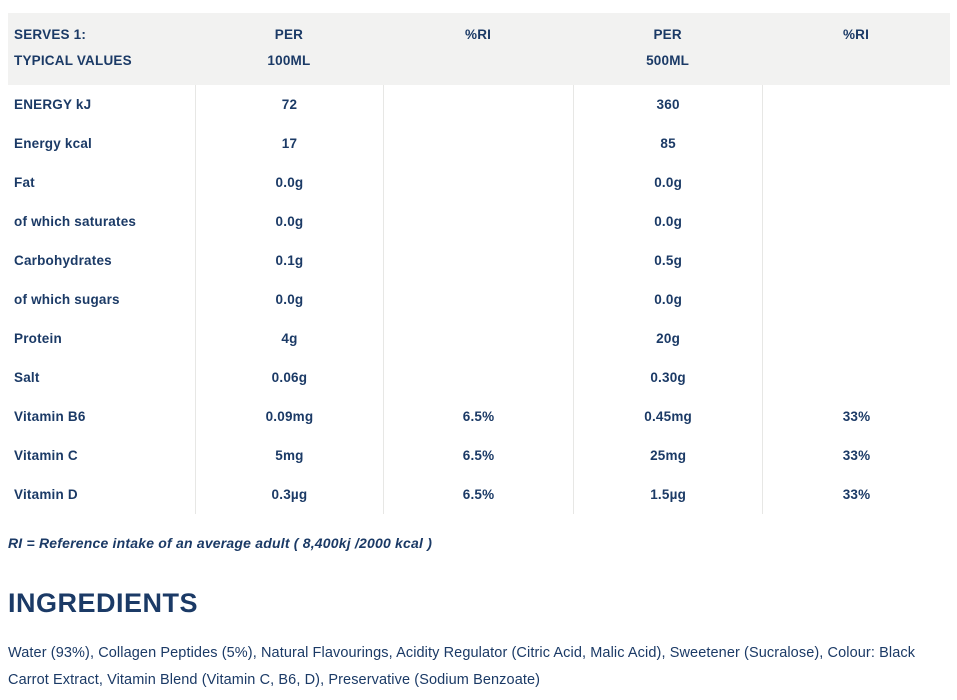 The height and width of the screenshot is (700, 957). What do you see at coordinates (667, 338) in the screenshot?
I see `per-500ml-value: 20g` at bounding box center [667, 338].